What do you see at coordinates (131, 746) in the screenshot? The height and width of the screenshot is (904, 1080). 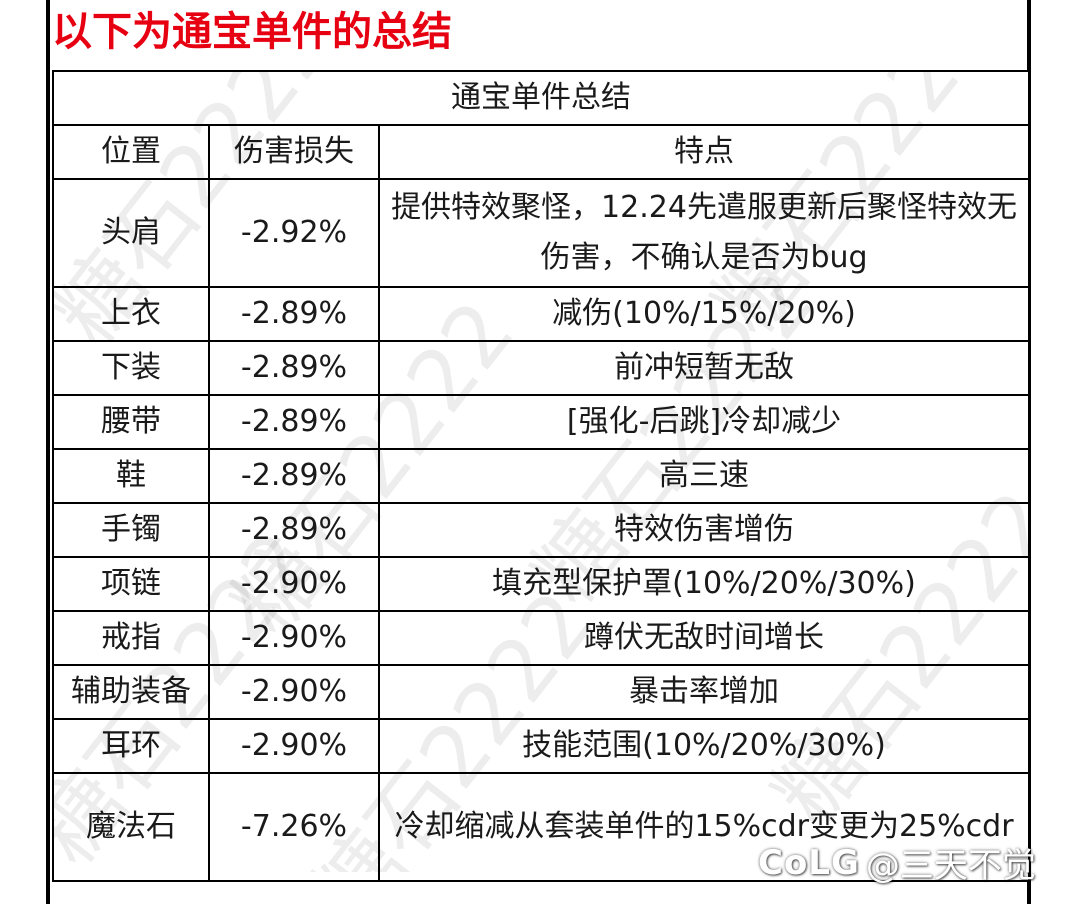 I see `cell-position: 耳环` at bounding box center [131, 746].